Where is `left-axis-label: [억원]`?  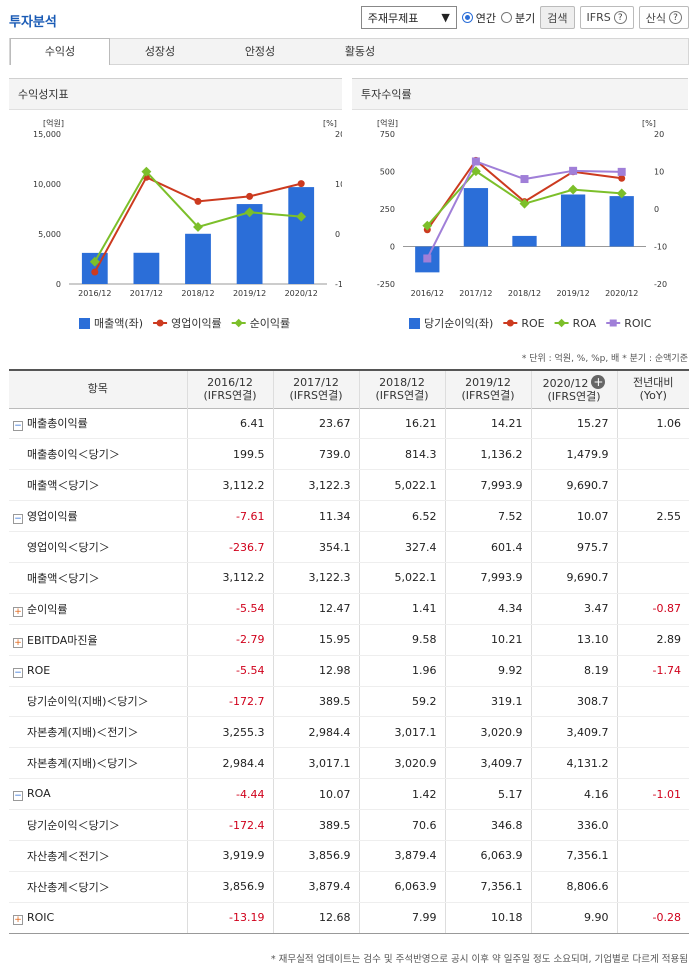
left-axis-label: [억원] is located at coordinates (387, 123).